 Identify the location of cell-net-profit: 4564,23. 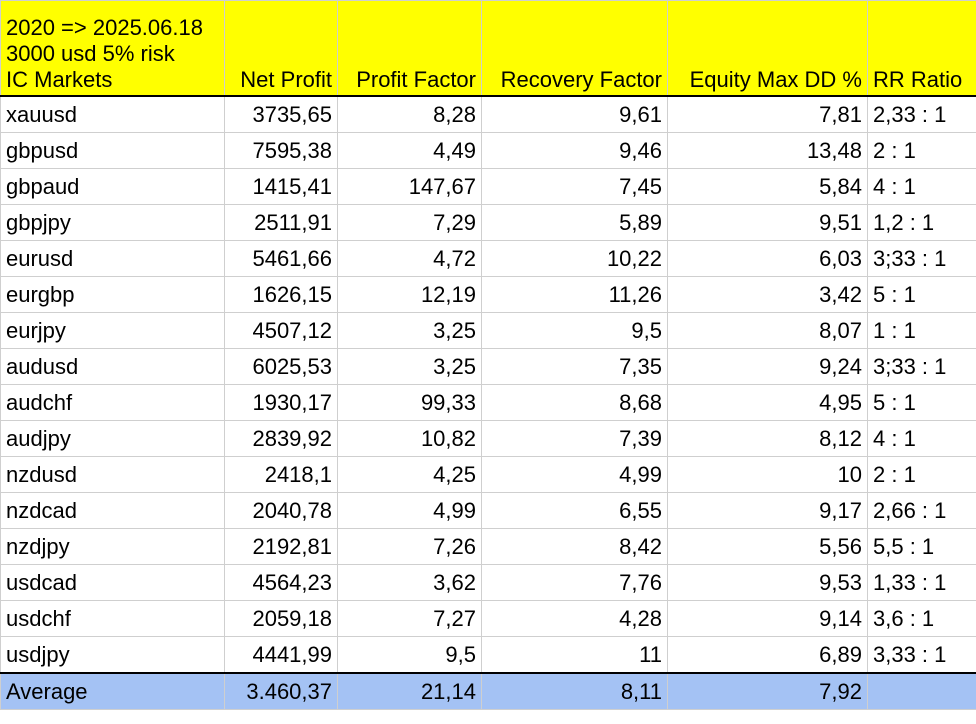
(281, 582).